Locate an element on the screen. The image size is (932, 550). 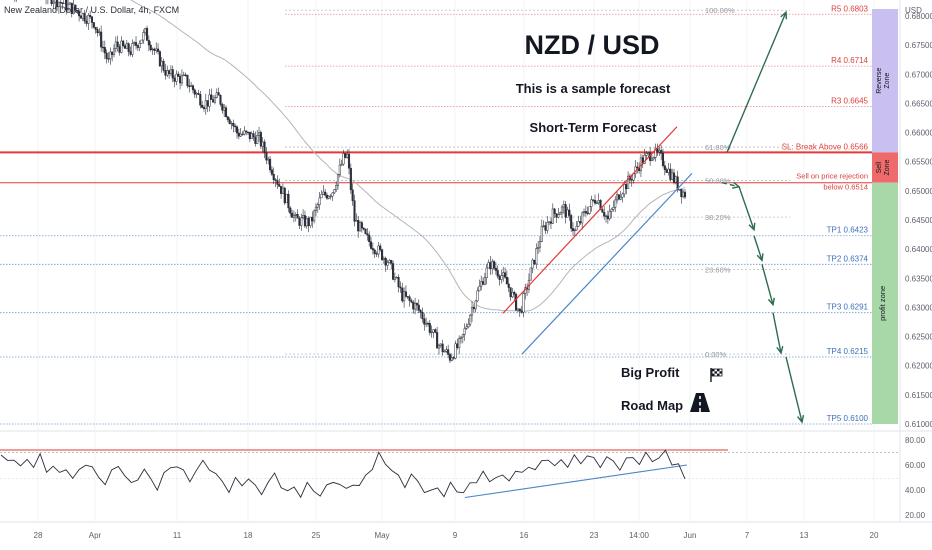
oscillator-line is located at coordinates (343, 474).